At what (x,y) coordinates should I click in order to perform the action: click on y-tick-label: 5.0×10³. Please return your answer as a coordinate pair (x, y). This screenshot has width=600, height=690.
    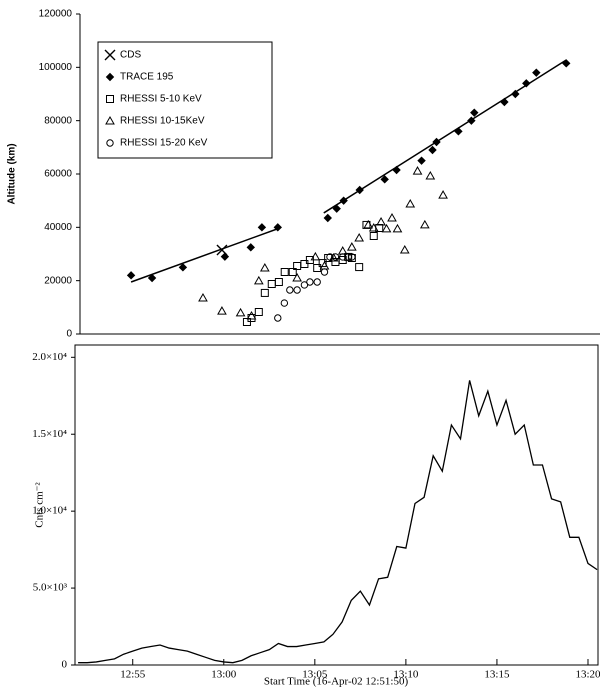
    Looking at the image, I should click on (50, 588).